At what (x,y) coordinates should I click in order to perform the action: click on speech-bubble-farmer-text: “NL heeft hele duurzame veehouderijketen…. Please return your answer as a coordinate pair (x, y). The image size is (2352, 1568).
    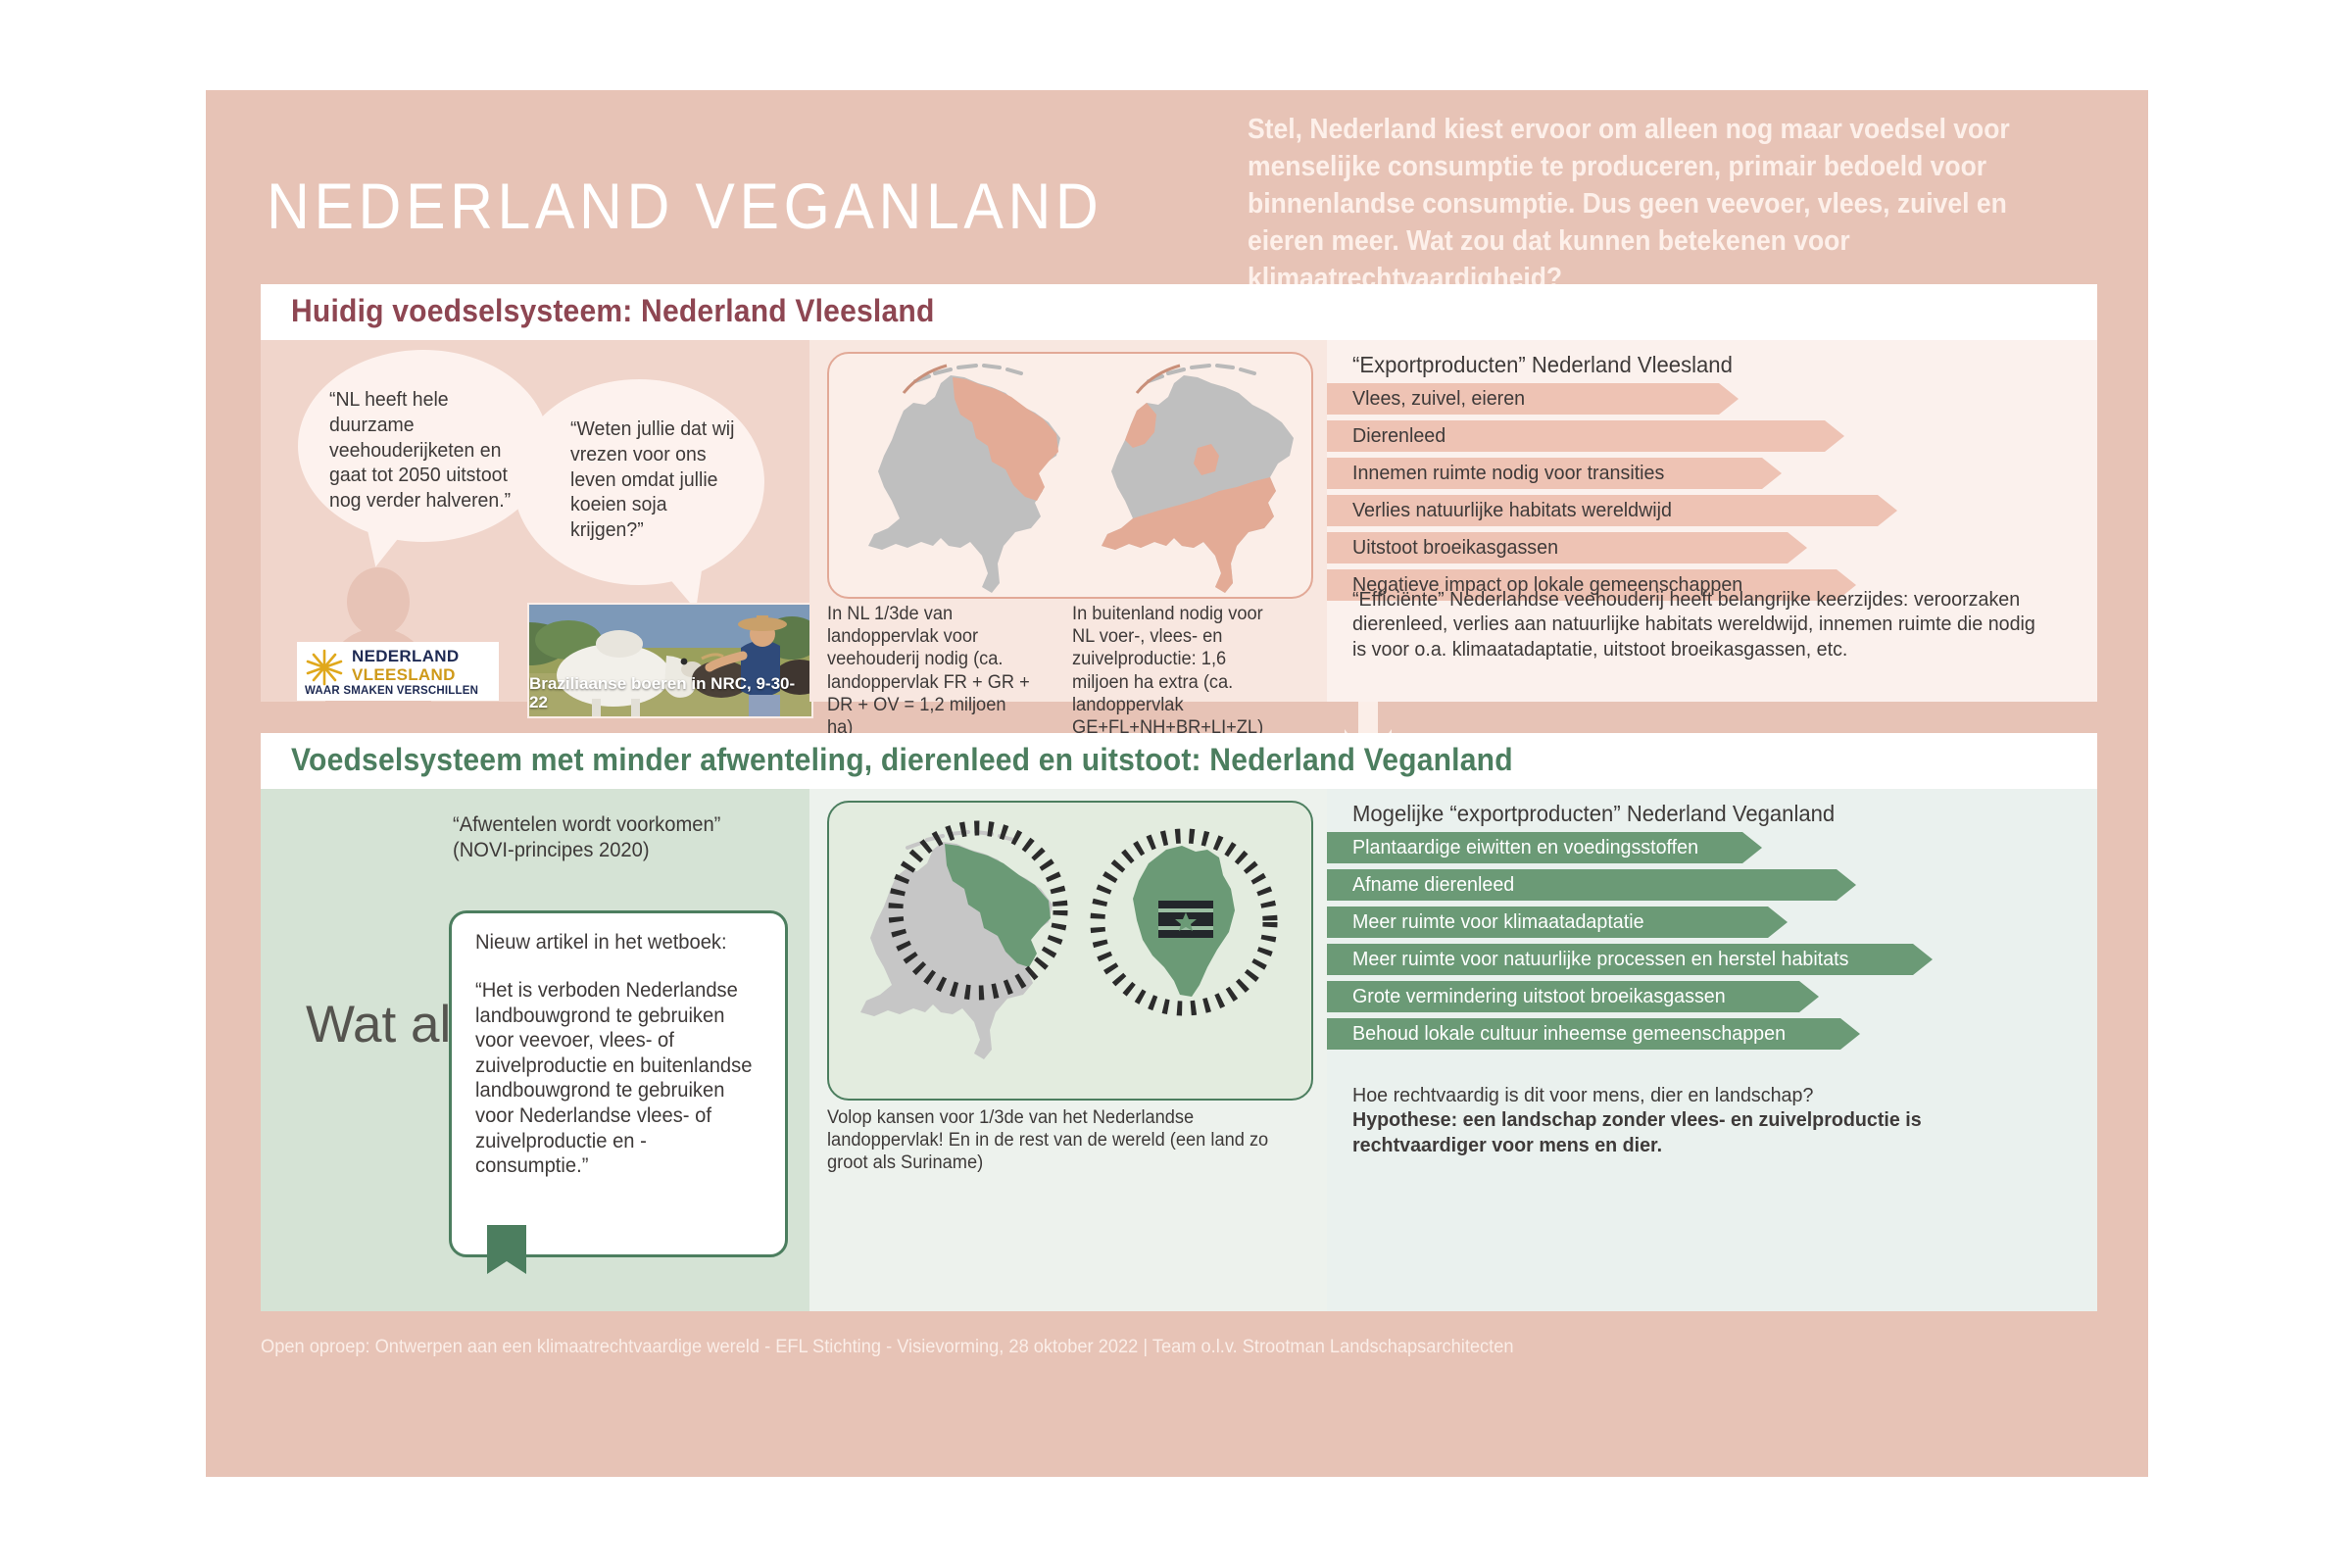
    Looking at the image, I should click on (420, 450).